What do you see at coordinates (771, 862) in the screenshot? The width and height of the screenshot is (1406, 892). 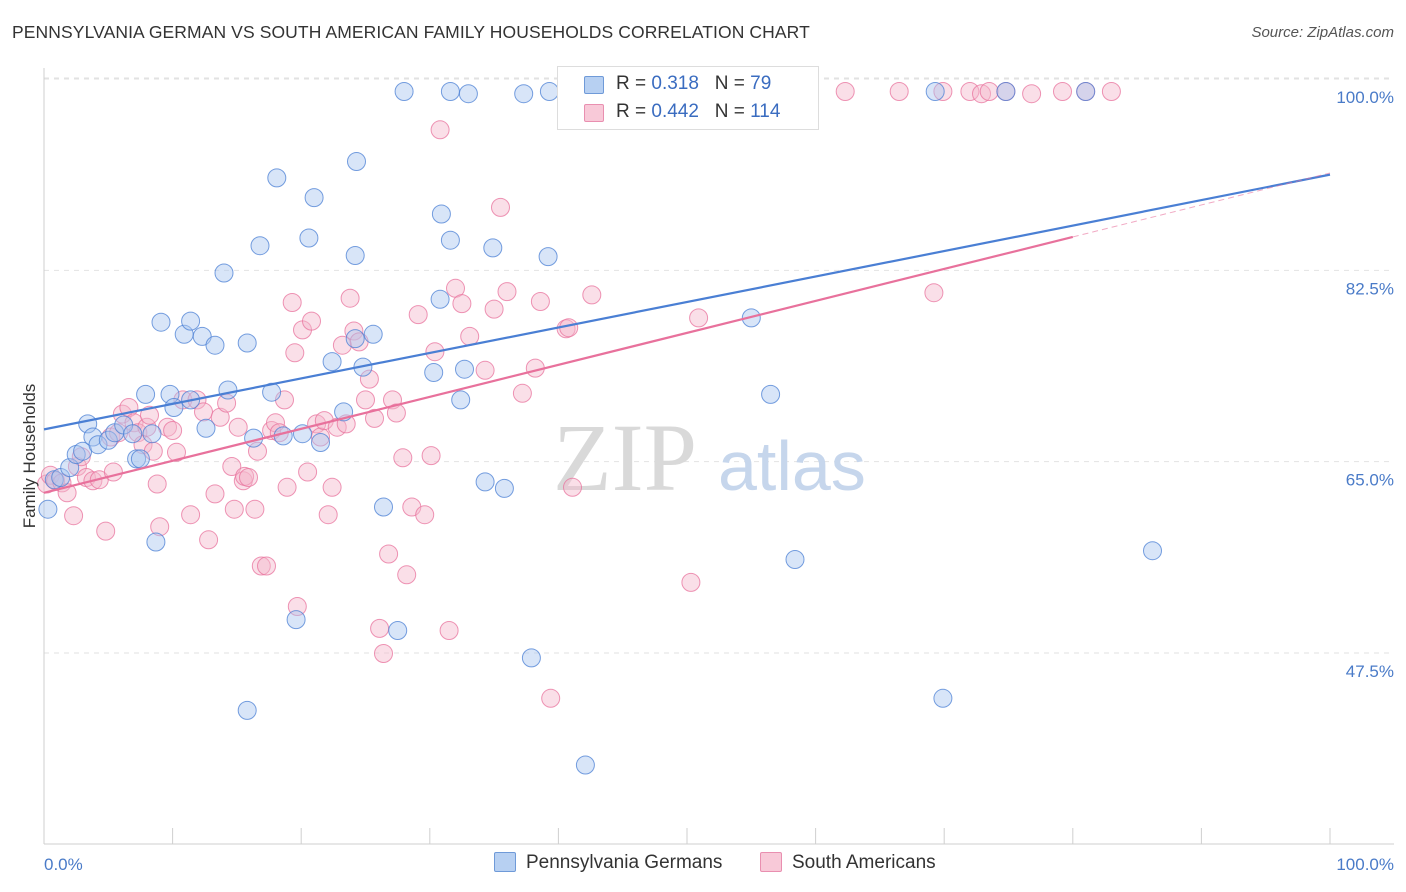 I see `bottom-legend-swatch-pink` at bounding box center [771, 862].